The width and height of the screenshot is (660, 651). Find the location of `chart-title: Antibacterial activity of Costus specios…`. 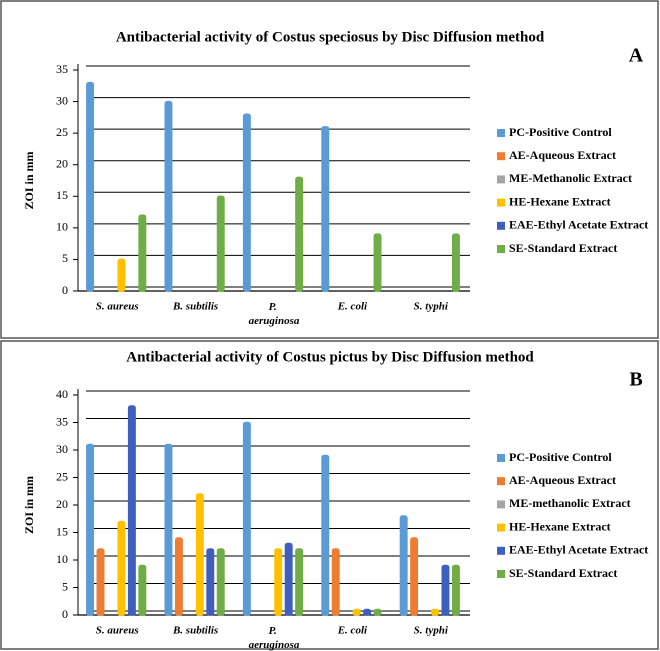

chart-title: Antibacterial activity of Costus specios… is located at coordinates (330, 37).